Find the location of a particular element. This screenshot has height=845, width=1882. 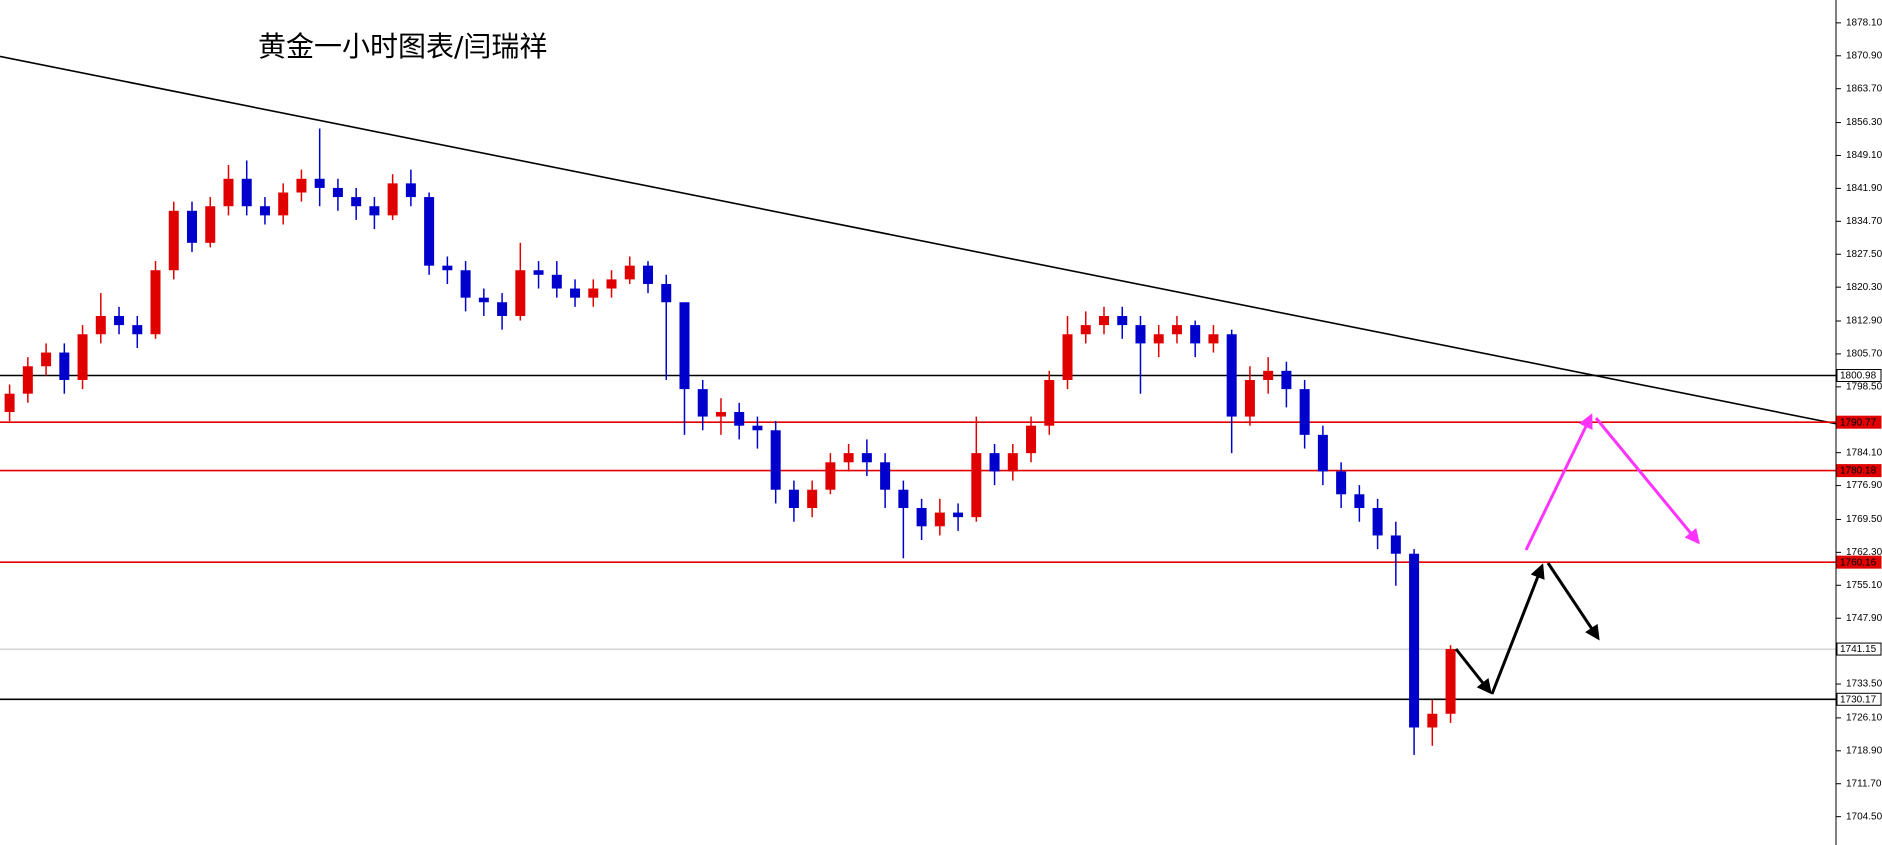

y-tick-label: 1711.70 is located at coordinates (1864, 783).